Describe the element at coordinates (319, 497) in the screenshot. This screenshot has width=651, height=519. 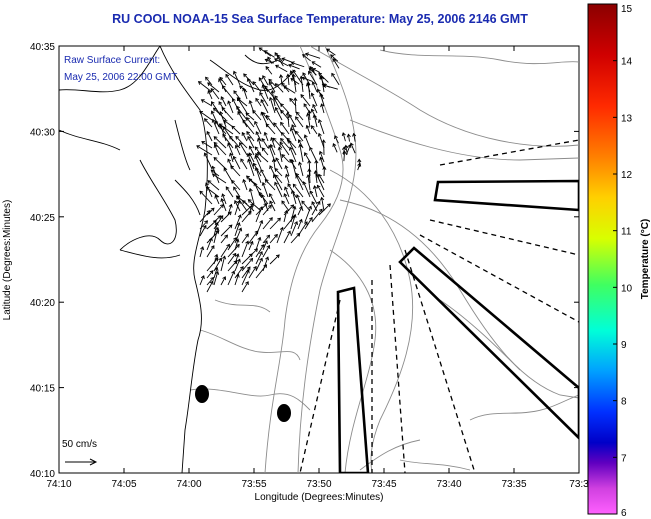
I see `x-axis-label: Longitude (Degrees:Minutes)` at that location.